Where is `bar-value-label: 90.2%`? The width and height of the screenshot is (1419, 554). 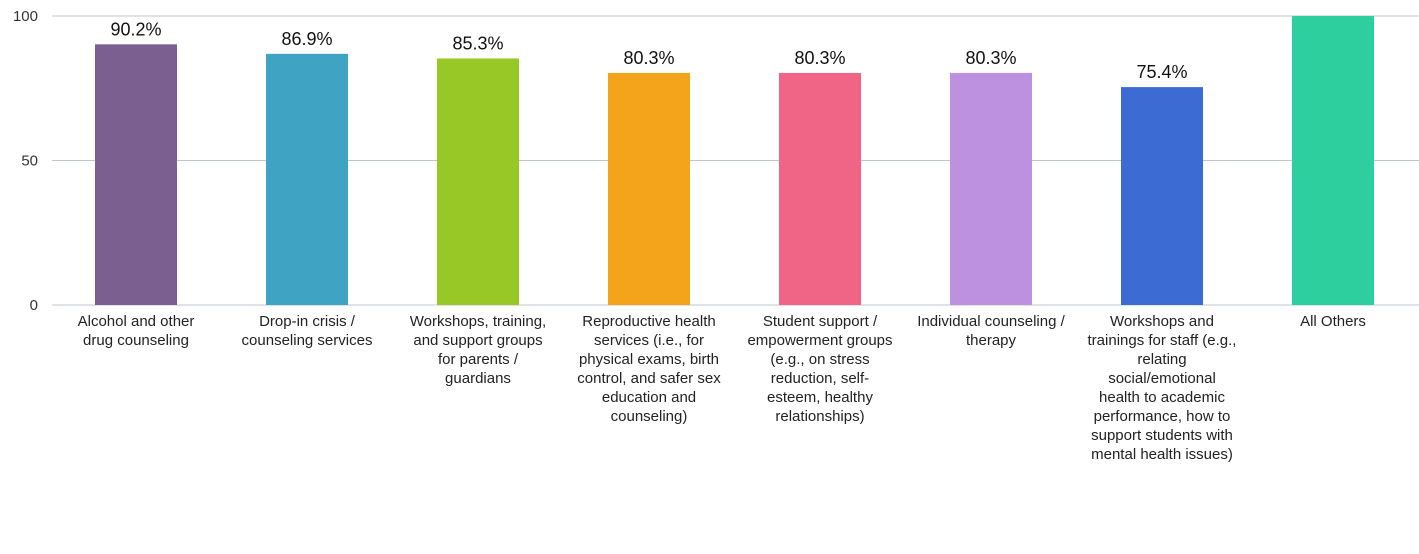
bar-value-label: 90.2% is located at coordinates (135, 29).